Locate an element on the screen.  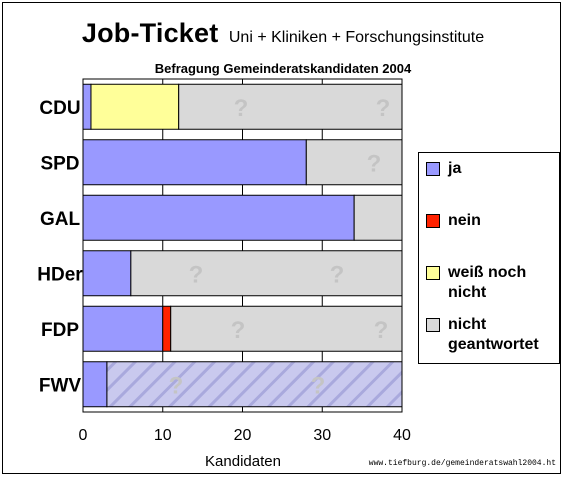
source-url: www.tiefburg.de/gemeinderatswahl2004.ht is located at coordinates (462, 463).